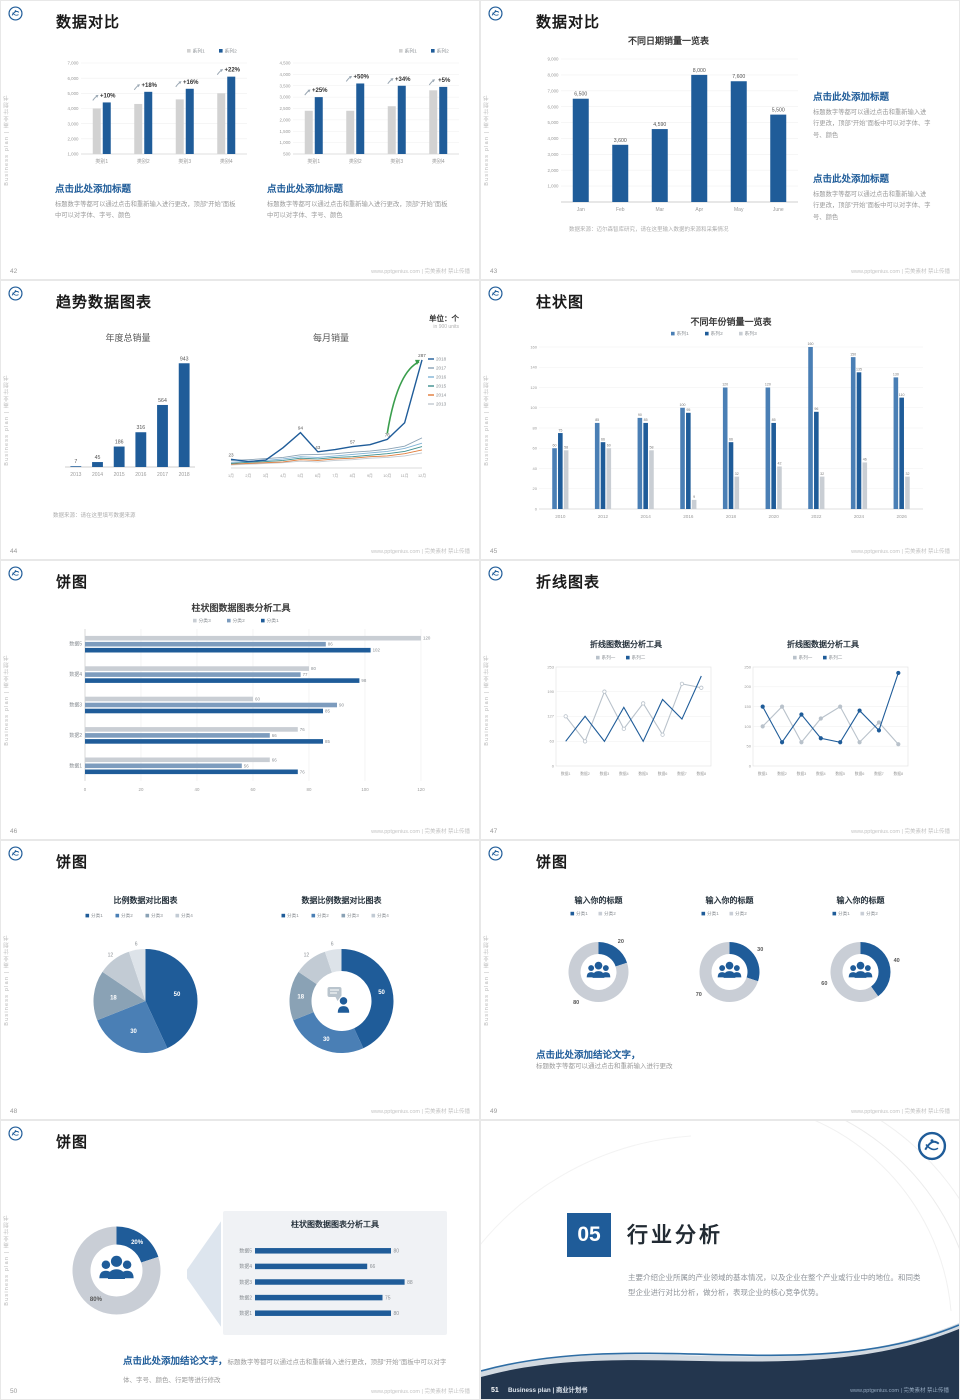  Describe the element at coordinates (353, 915) in the screenshot. I see `svg-text: 分类3` at that location.